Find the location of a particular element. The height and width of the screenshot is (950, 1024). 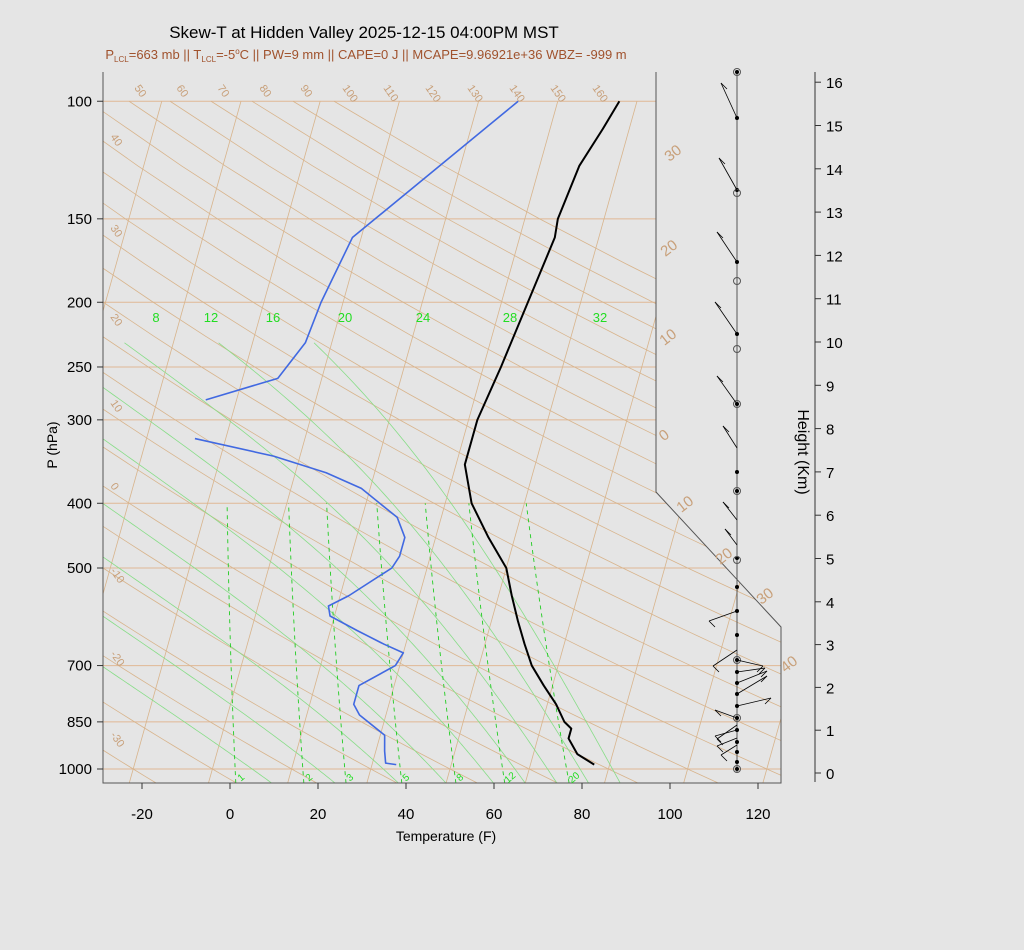

p-tick-label: 100 is located at coordinates (79, 101).